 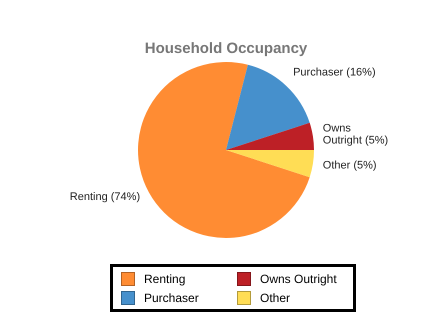 What do you see at coordinates (105, 197) in the screenshot?
I see `category-label: Renting (74%)` at bounding box center [105, 197].